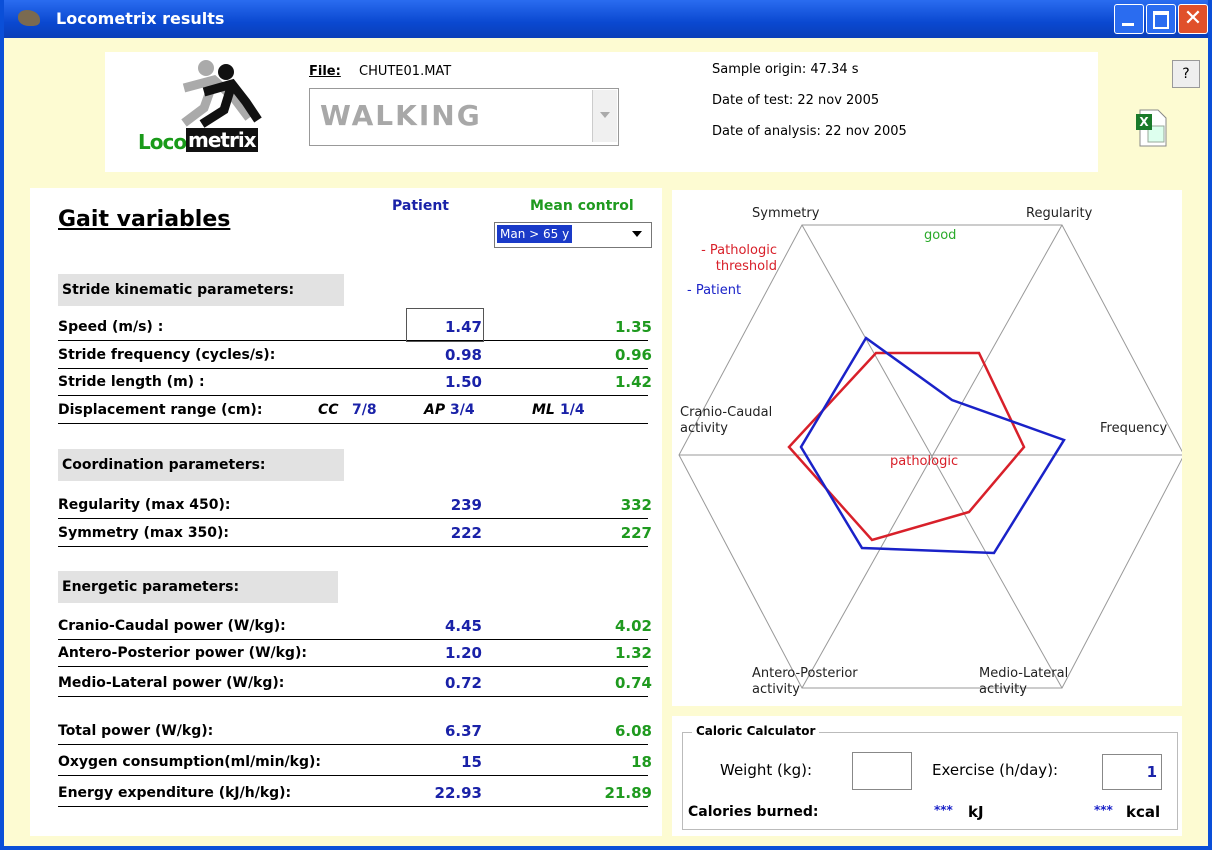  What do you see at coordinates (633, 626) in the screenshot?
I see `control-value: 4.02` at bounding box center [633, 626].